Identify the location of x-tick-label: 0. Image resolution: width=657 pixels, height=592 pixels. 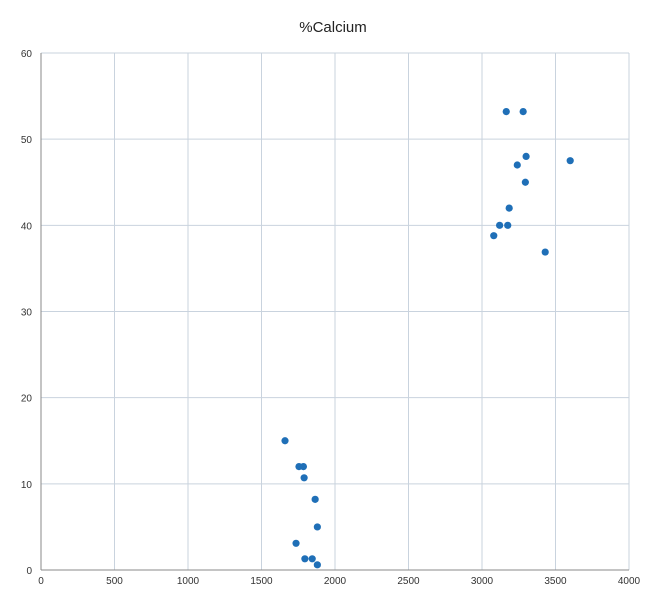
(41, 581).